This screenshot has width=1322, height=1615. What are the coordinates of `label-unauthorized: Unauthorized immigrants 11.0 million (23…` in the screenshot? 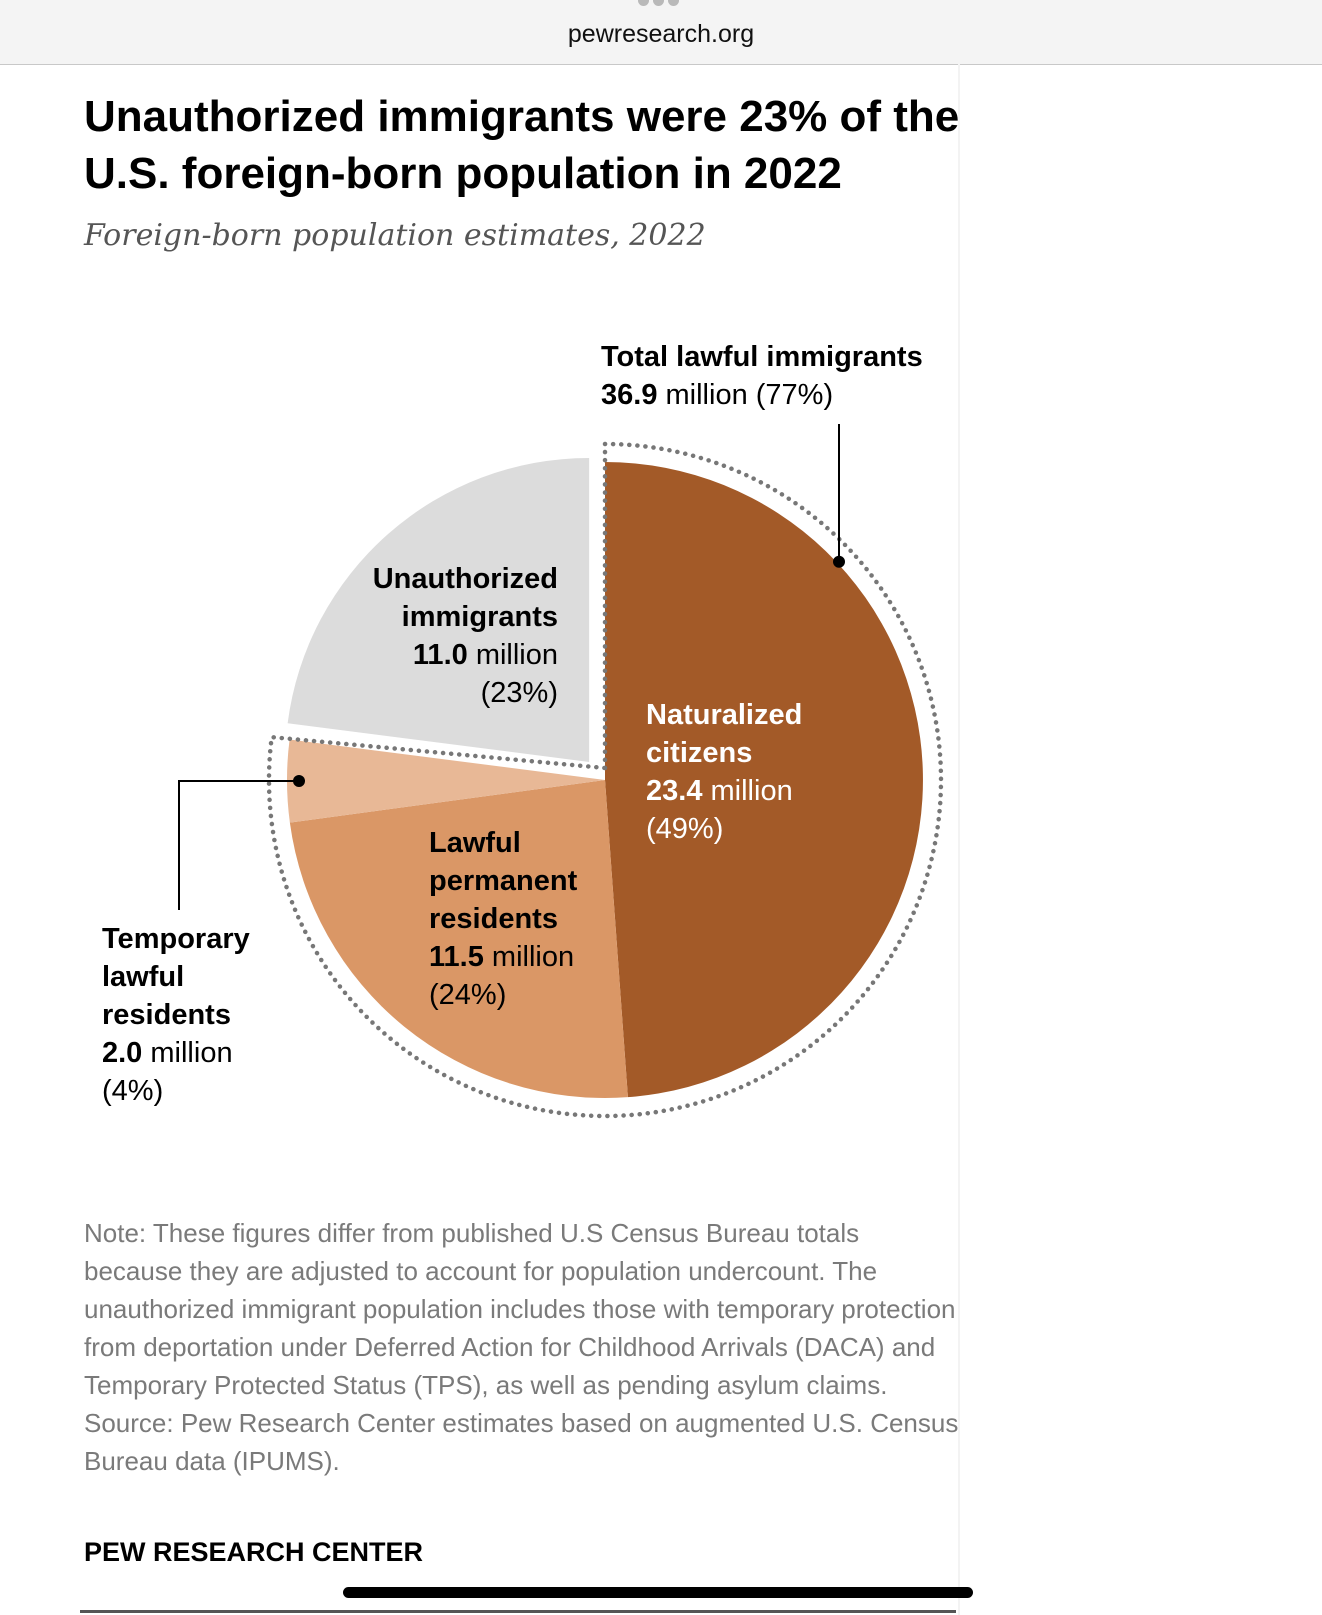 It's located at (429, 636).